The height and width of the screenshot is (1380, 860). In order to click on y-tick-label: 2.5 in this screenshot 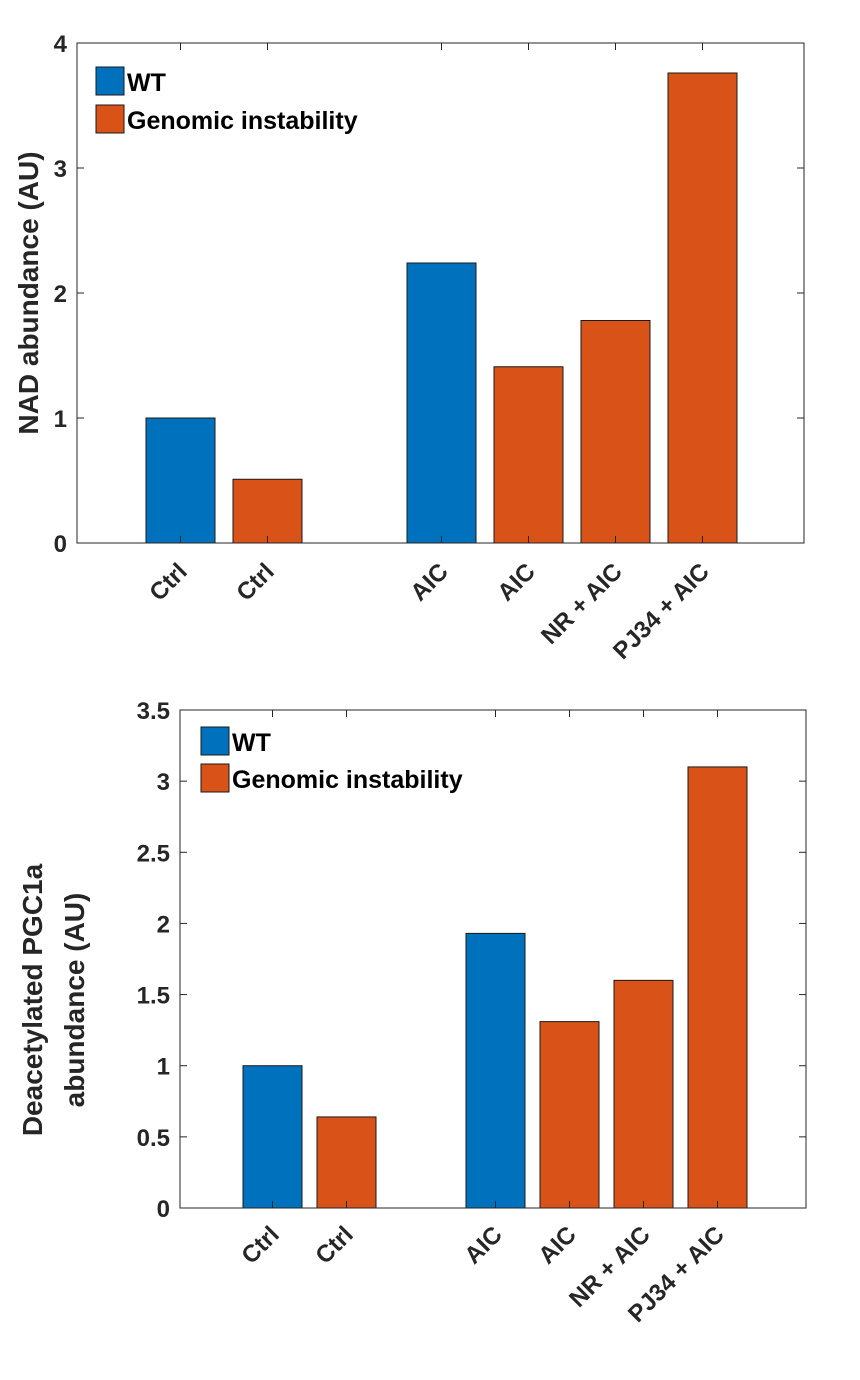, I will do `click(153, 853)`.